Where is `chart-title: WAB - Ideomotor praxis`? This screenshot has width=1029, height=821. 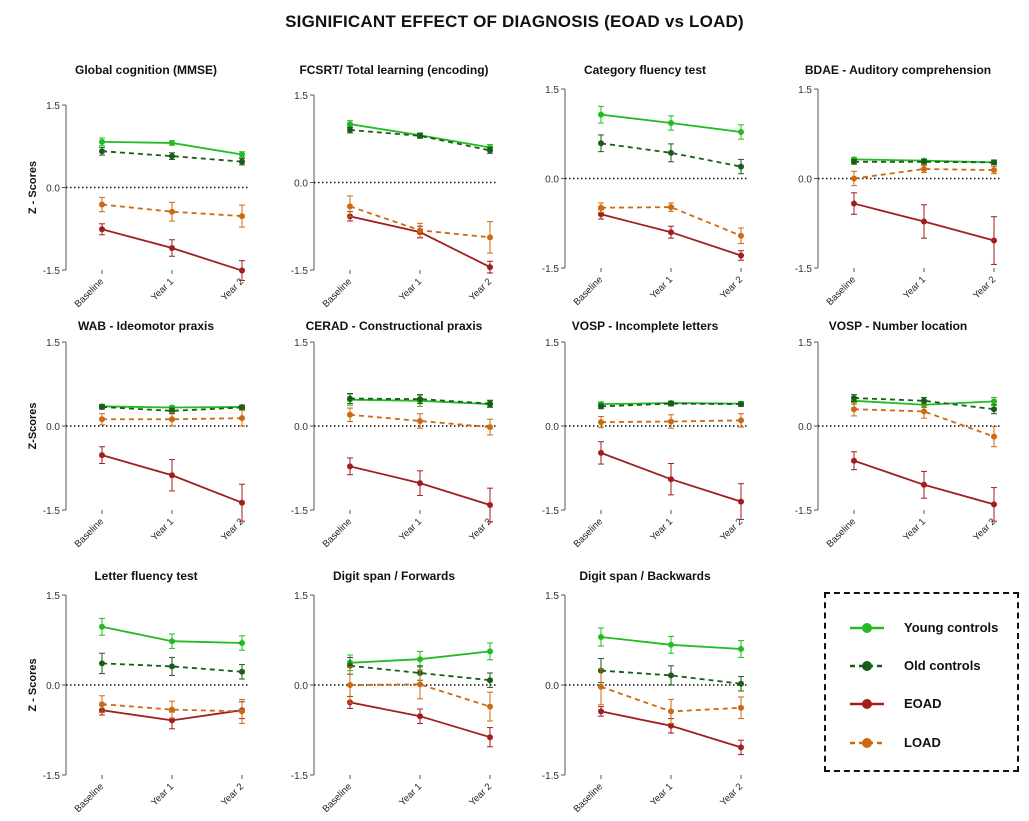
chart-title: WAB - Ideomotor praxis is located at coordinates (146, 326).